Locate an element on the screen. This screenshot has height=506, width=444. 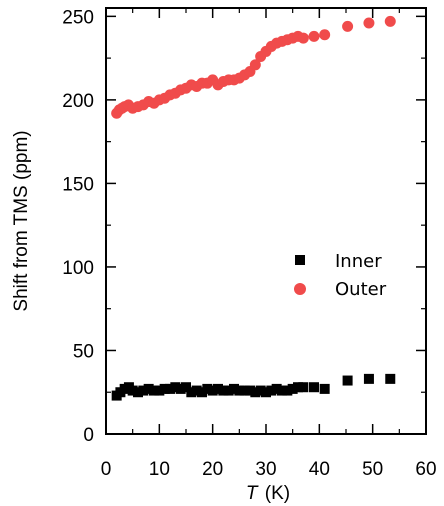
y-tick-label: 250 is located at coordinates (78, 17).